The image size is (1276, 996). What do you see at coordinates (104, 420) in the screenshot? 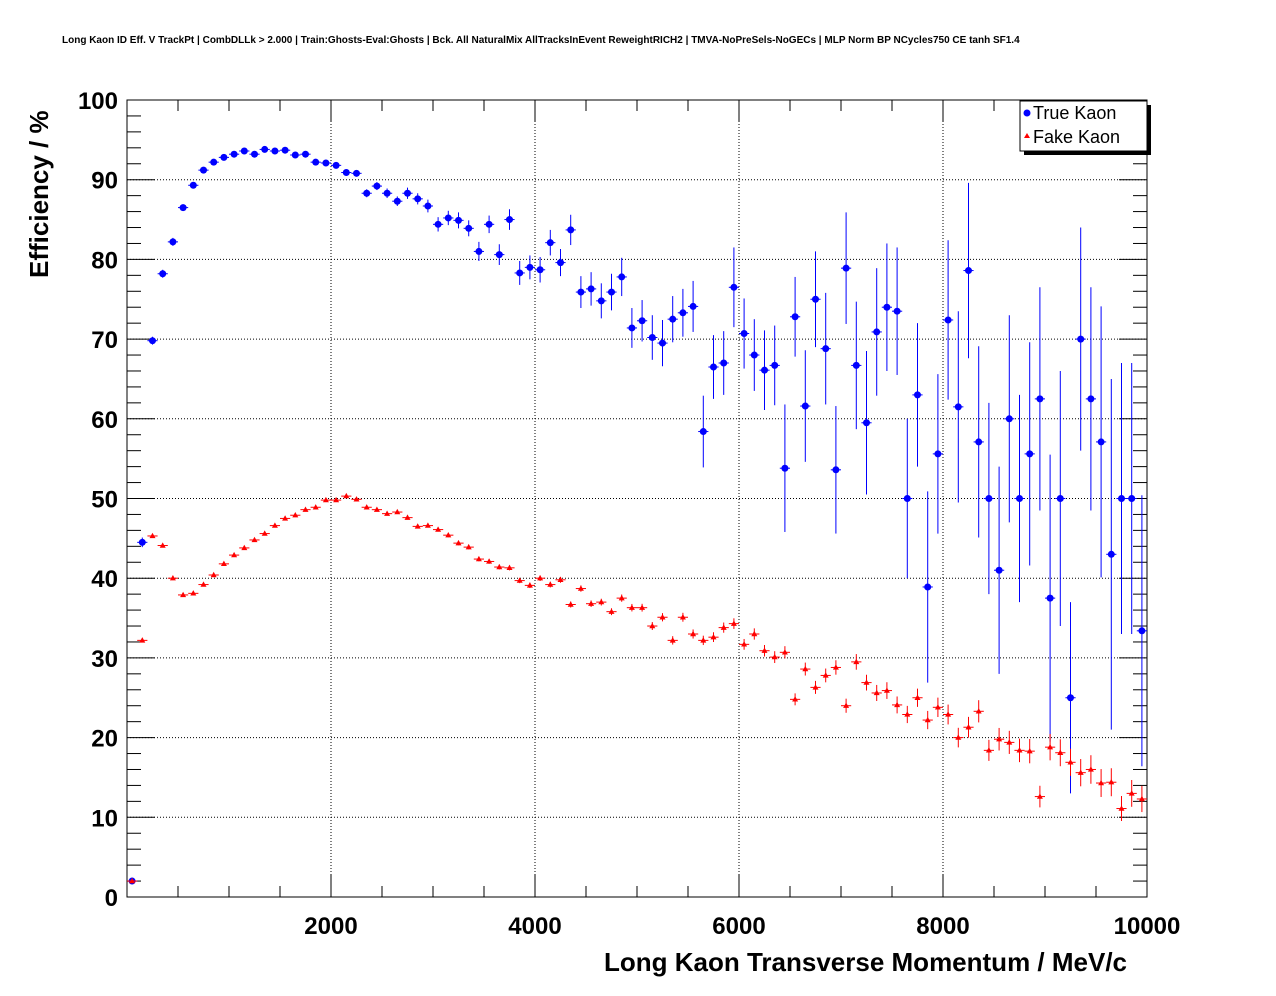
I see `y-tick-label: 60` at bounding box center [104, 420].